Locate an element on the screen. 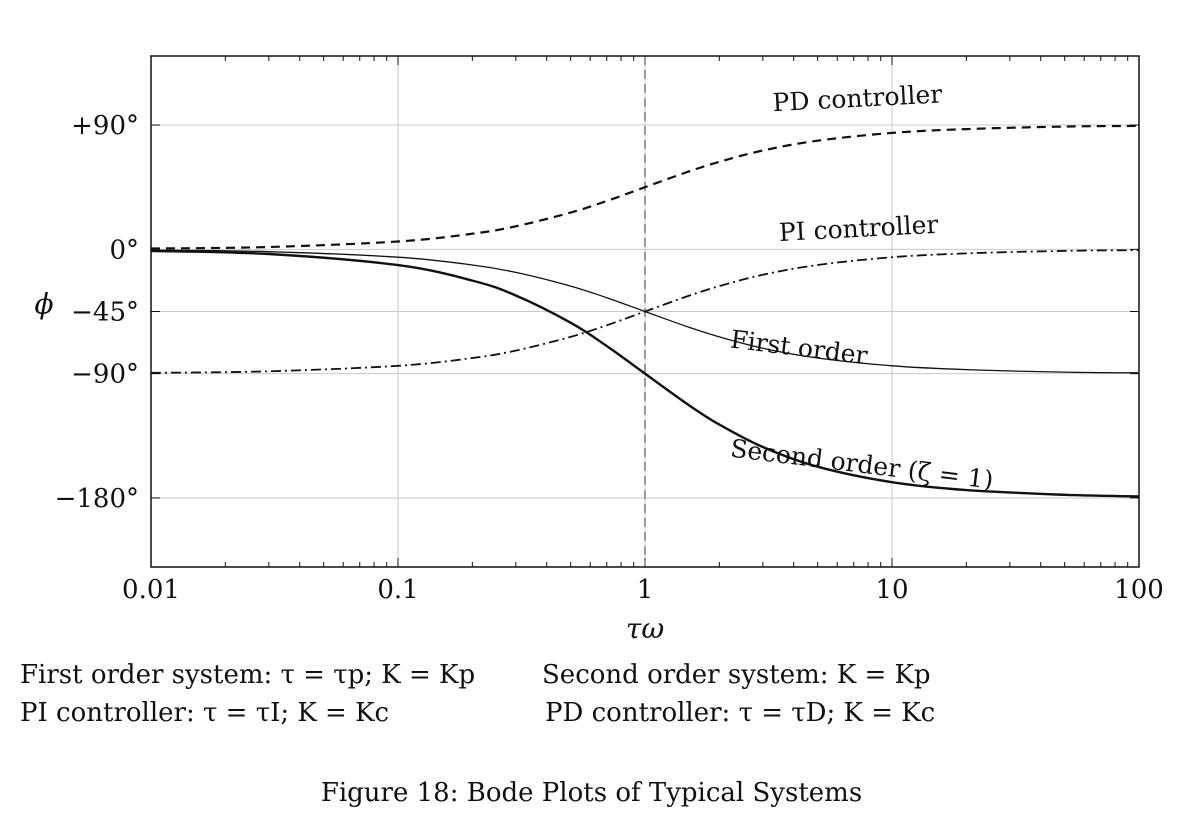 The height and width of the screenshot is (828, 1183). y-tick-label-0: +90° is located at coordinates (105, 126).